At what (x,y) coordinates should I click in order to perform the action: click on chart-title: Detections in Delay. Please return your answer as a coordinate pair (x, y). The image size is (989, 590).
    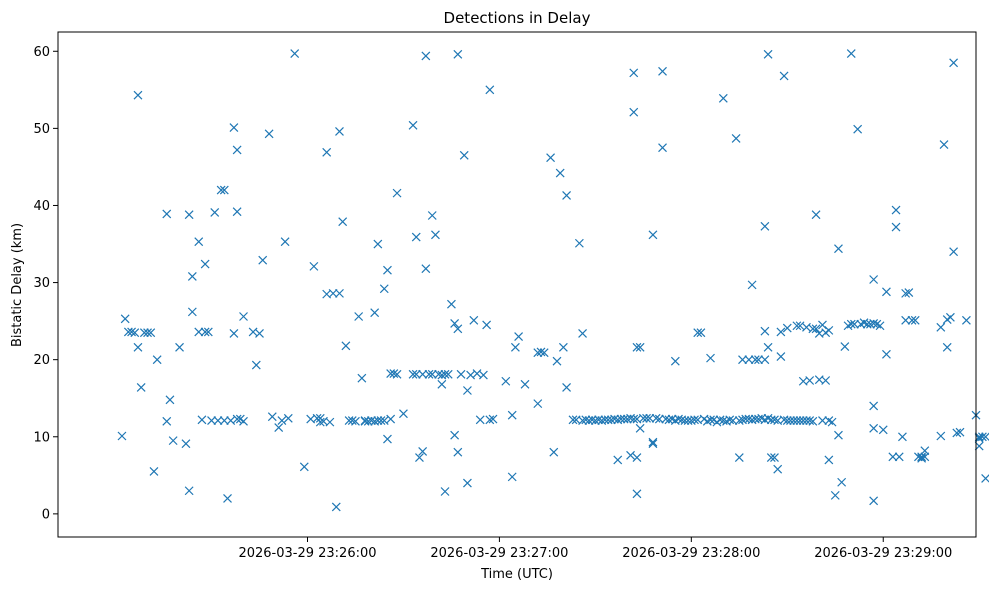
    Looking at the image, I should click on (517, 18).